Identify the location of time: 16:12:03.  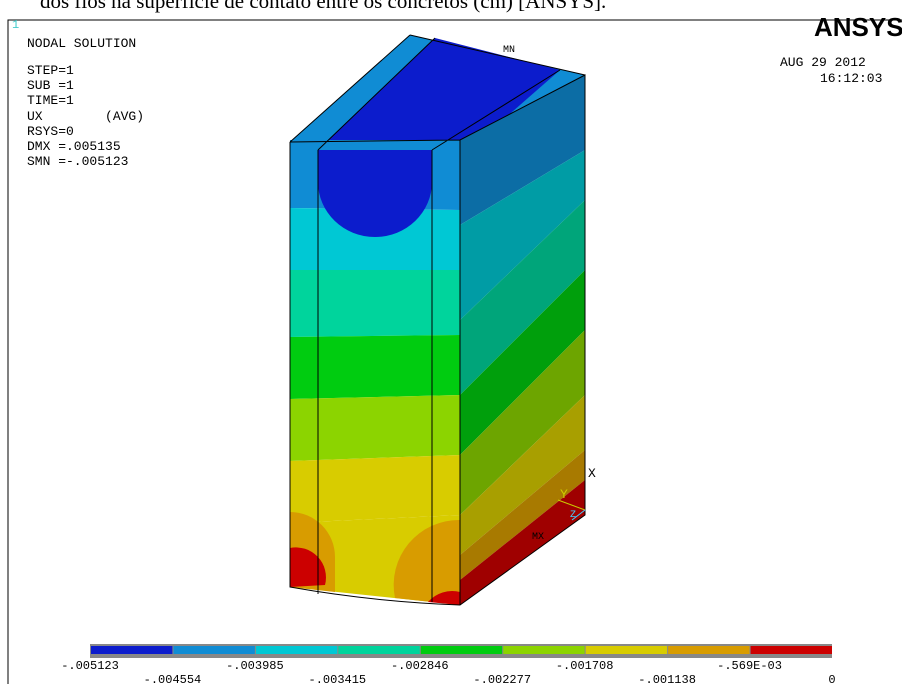
(851, 78).